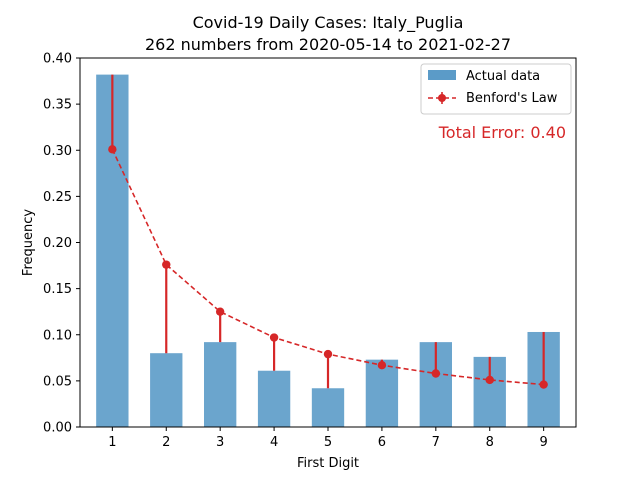 Image resolution: width=640 pixels, height=480 pixels. Describe the element at coordinates (28, 242) in the screenshot. I see `y-axis-title: Frequency` at that location.